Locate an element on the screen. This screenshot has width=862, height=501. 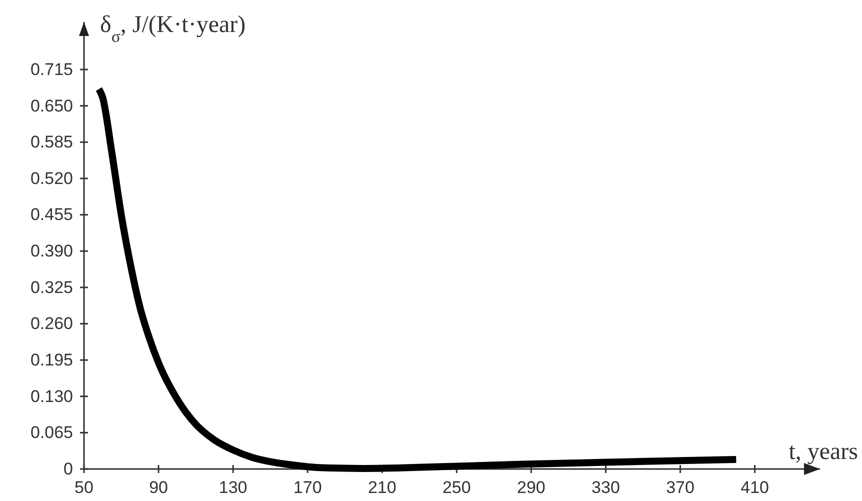
x-tick-label: 290 is located at coordinates (531, 488).